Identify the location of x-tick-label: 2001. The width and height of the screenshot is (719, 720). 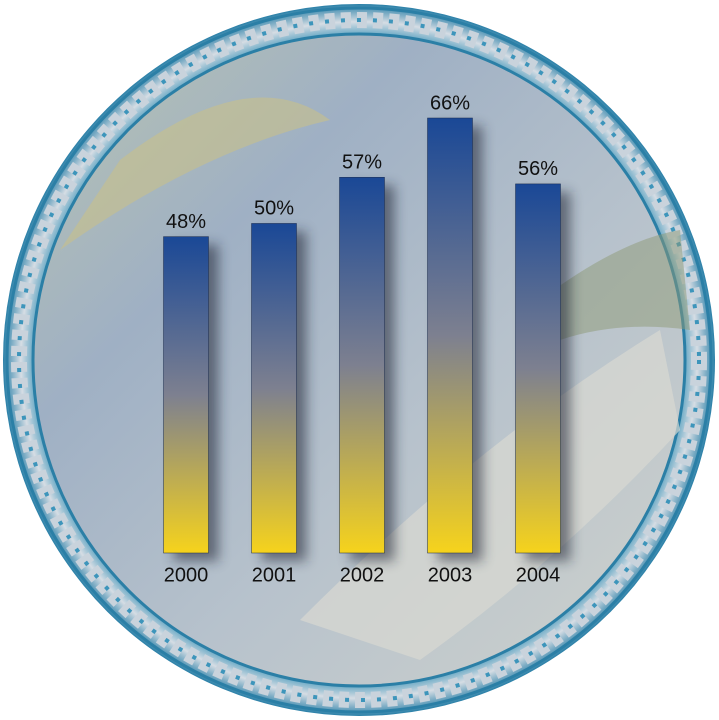
(274, 575).